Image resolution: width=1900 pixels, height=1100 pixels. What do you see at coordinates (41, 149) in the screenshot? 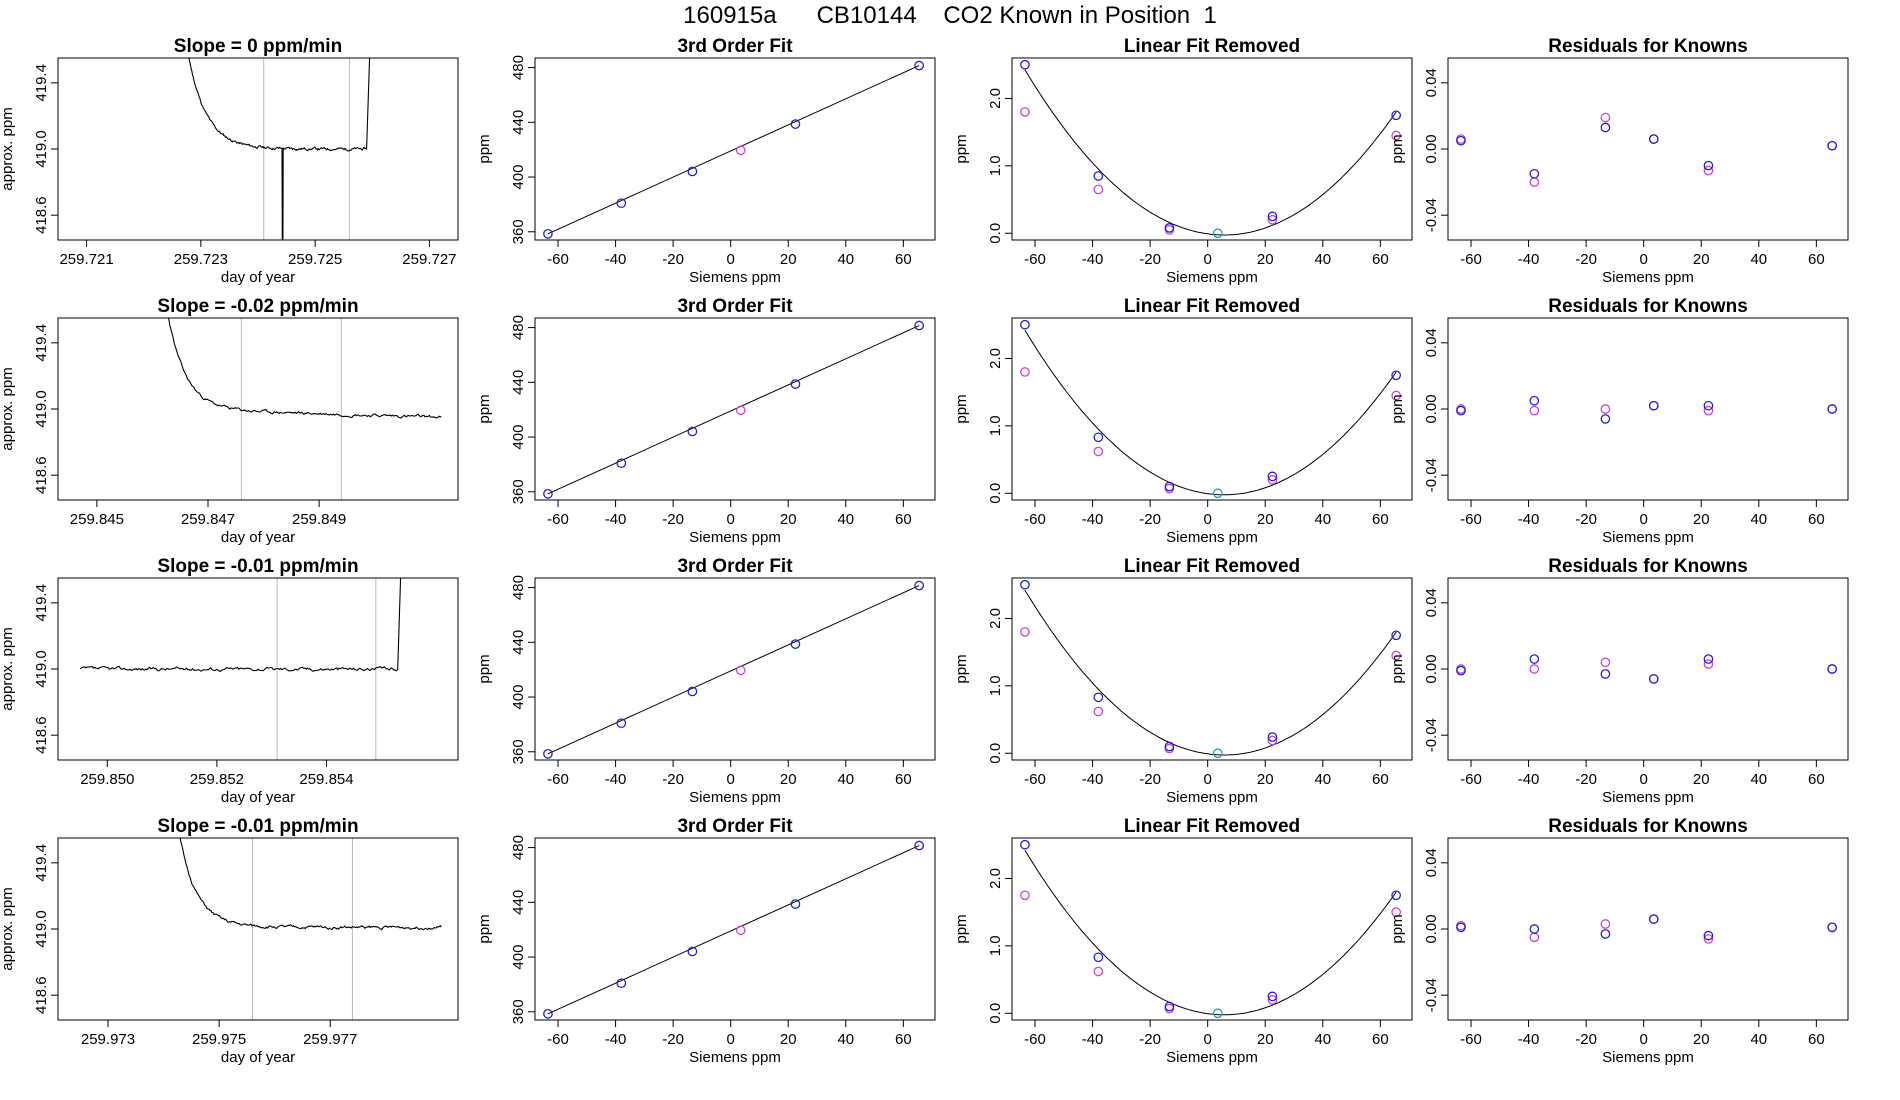
I see `y-tick-label: 419.0` at bounding box center [41, 149].